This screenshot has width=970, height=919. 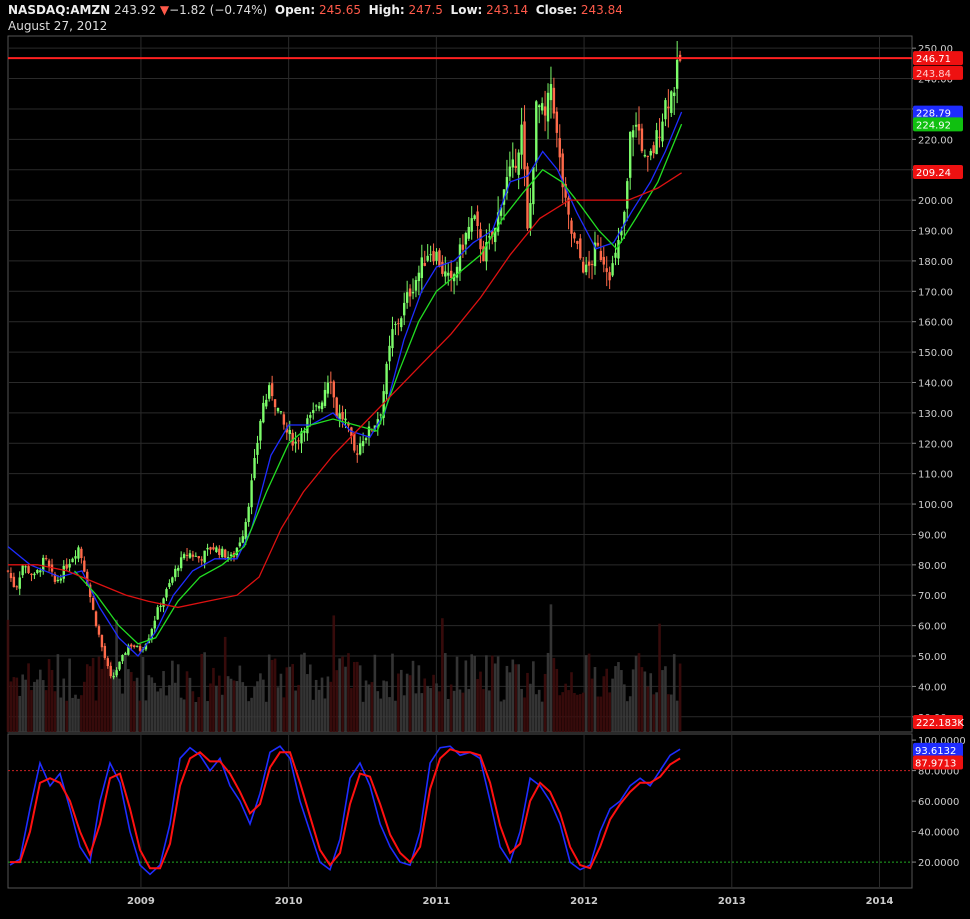 What do you see at coordinates (218, 10) in the screenshot?
I see `change: −1.82 (−0.74%)` at bounding box center [218, 10].